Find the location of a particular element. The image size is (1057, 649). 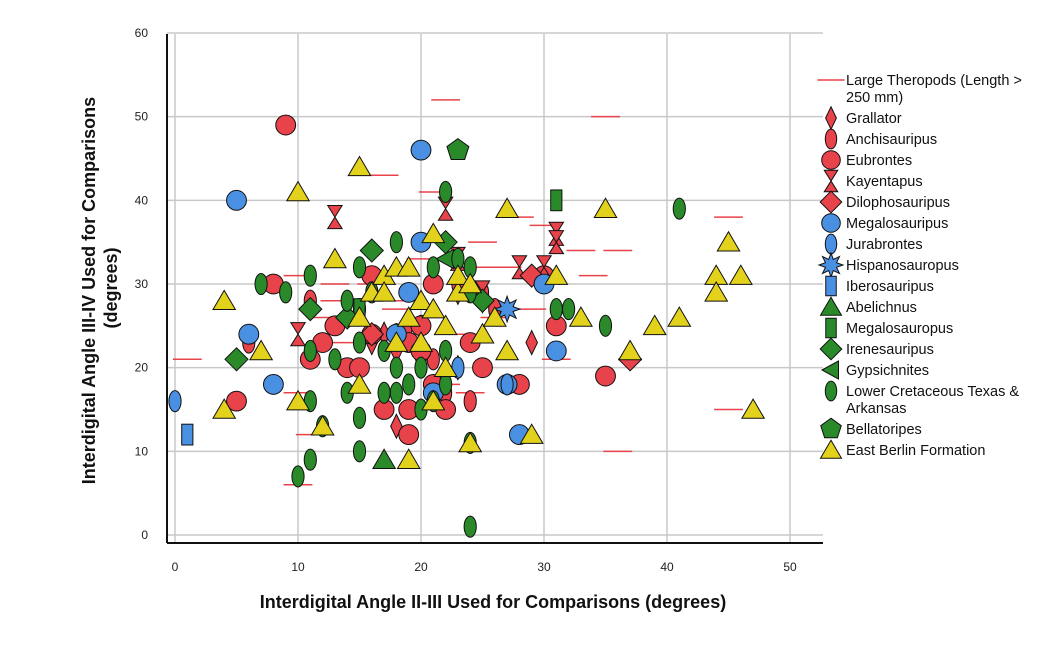

legend-label: Jurabrontes is located at coordinates (884, 245).